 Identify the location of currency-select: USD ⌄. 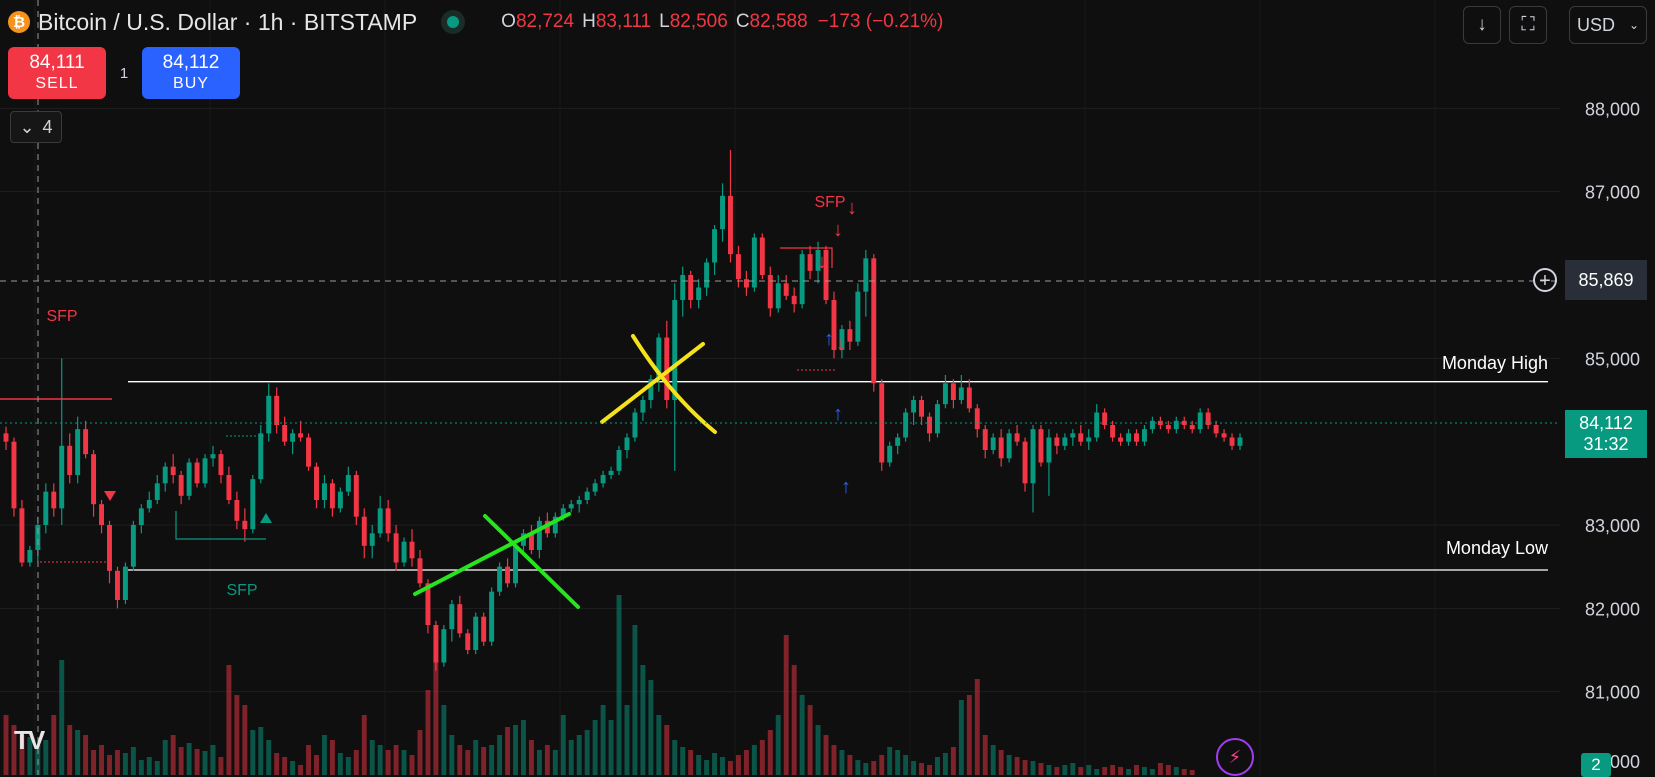
(1608, 25).